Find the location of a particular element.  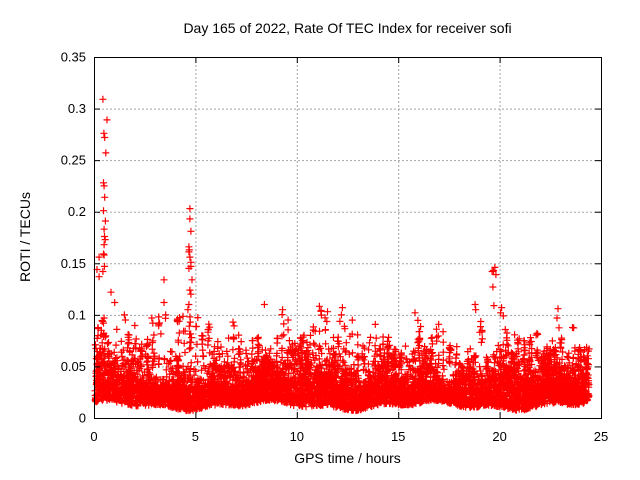

x-tick-label: 5 is located at coordinates (195, 436).